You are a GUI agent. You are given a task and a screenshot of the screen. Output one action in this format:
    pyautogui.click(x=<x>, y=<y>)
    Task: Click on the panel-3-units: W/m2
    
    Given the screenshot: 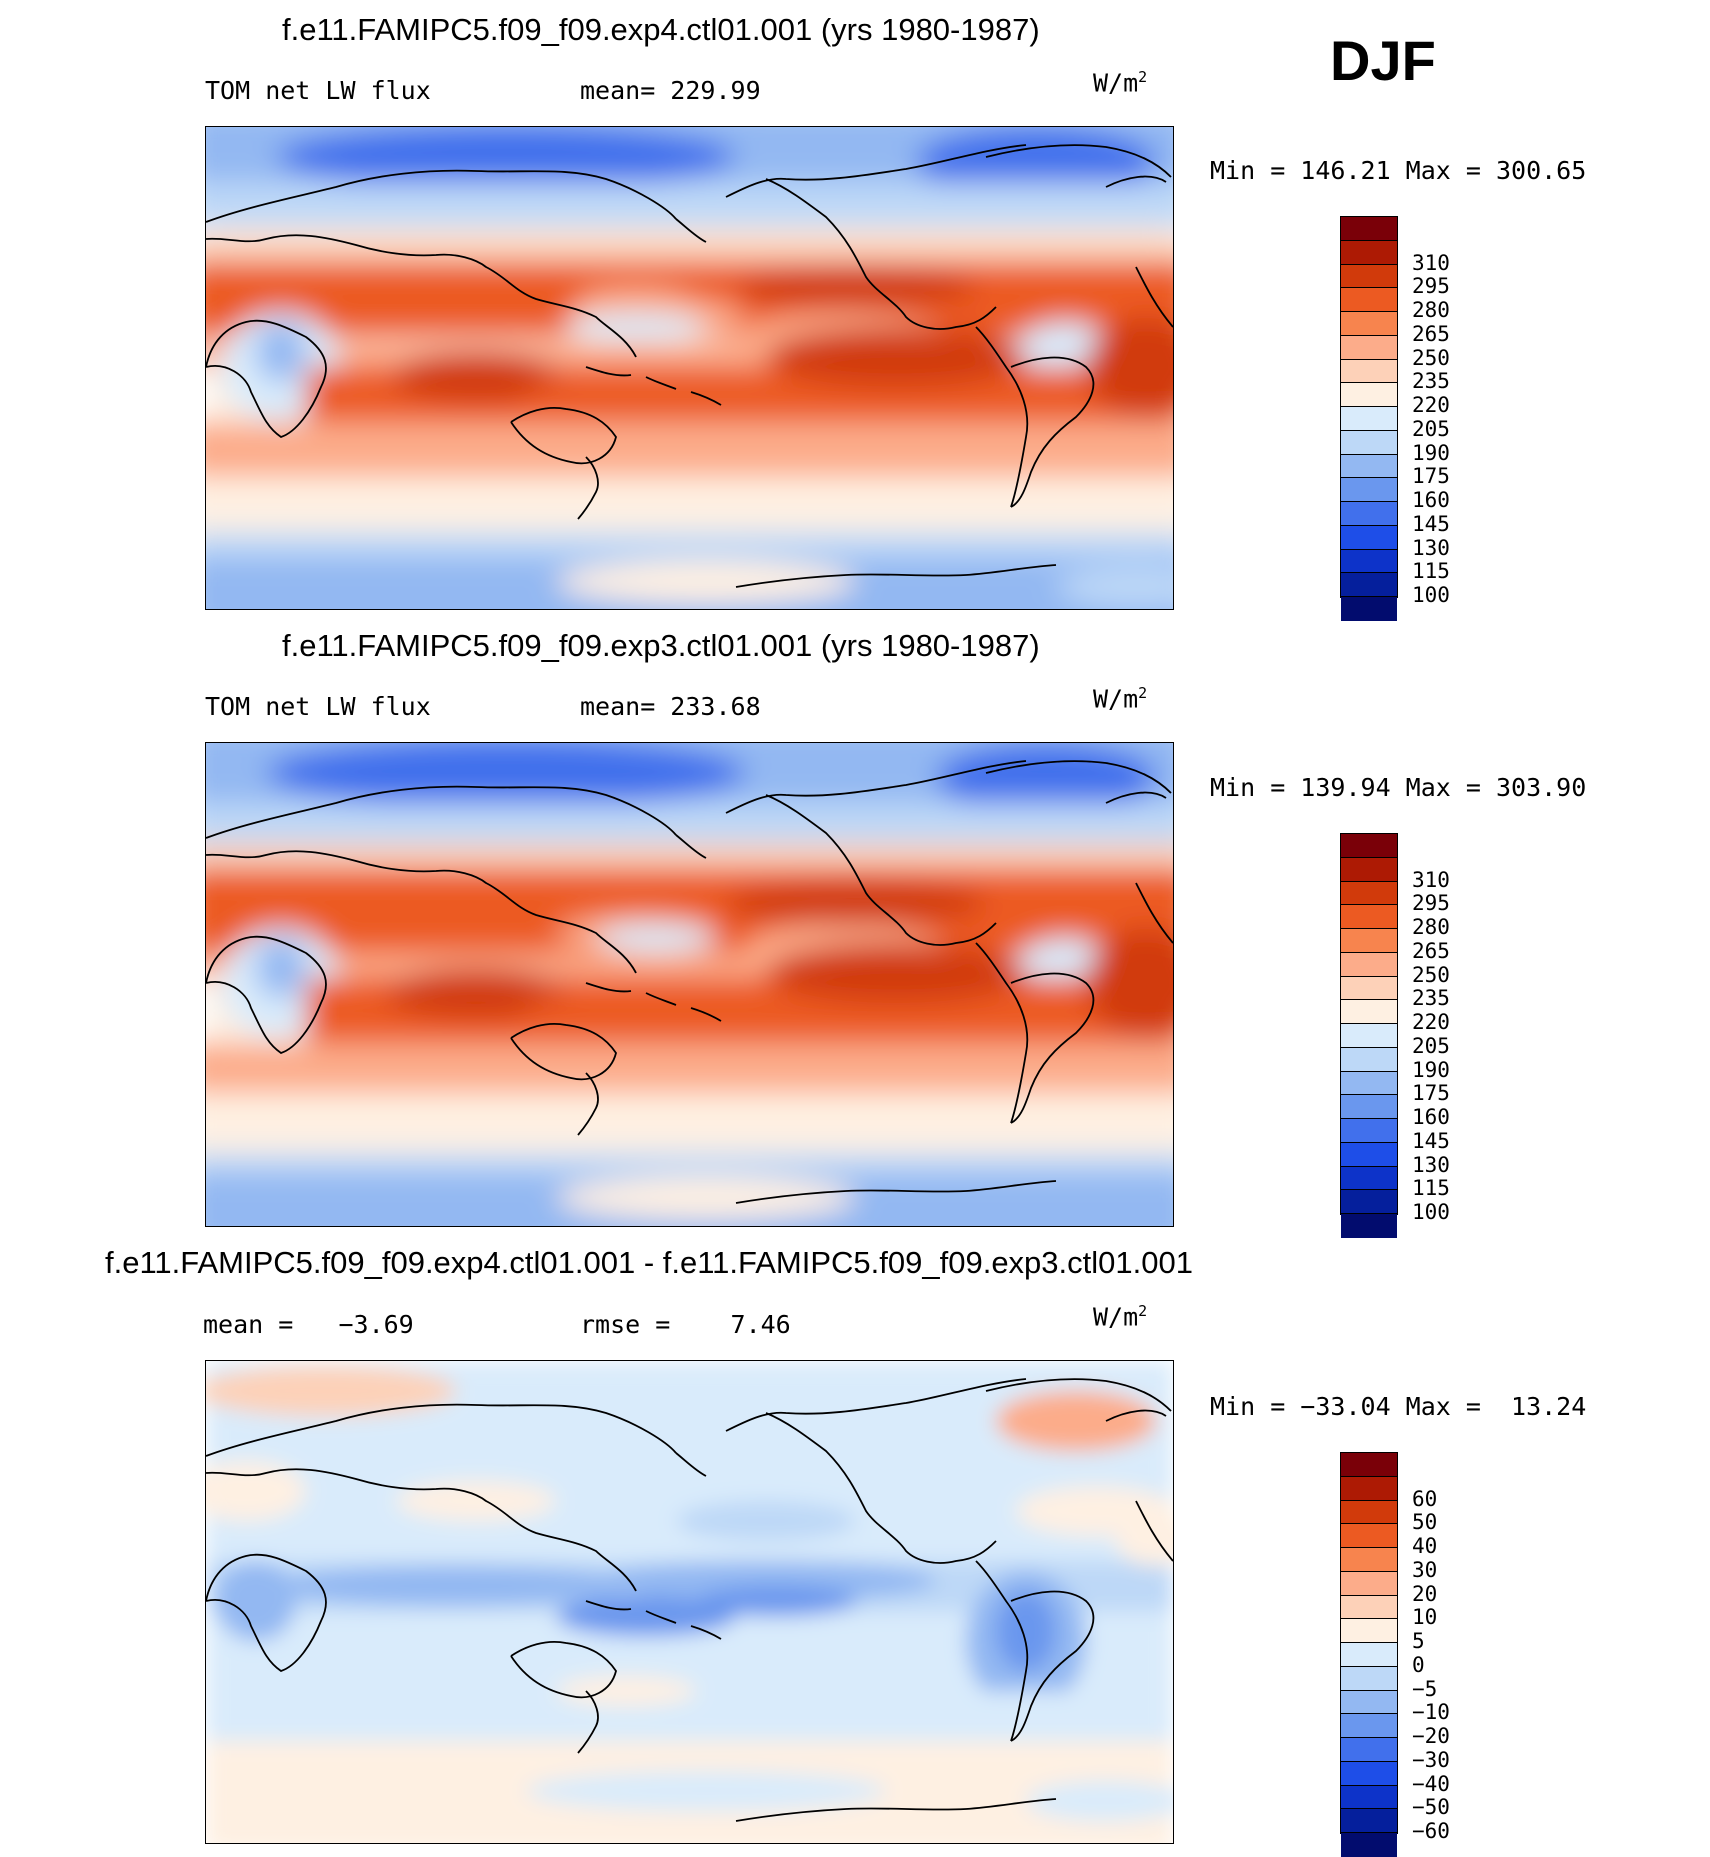 What is the action you would take?
    pyautogui.click(x=1120, y=1316)
    